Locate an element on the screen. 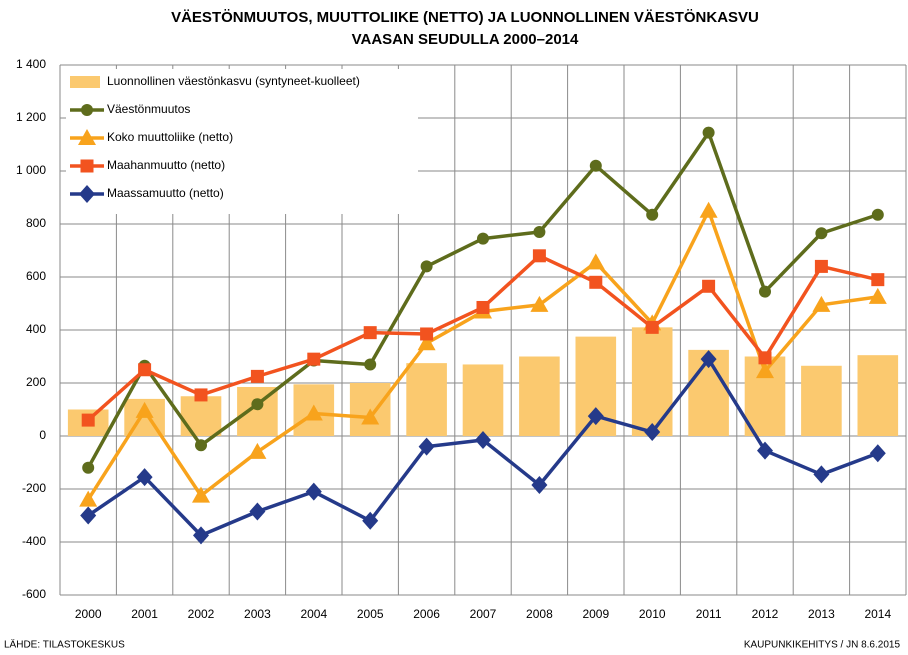 The width and height of the screenshot is (908, 655). y-tick-label: 800 is located at coordinates (36, 223).